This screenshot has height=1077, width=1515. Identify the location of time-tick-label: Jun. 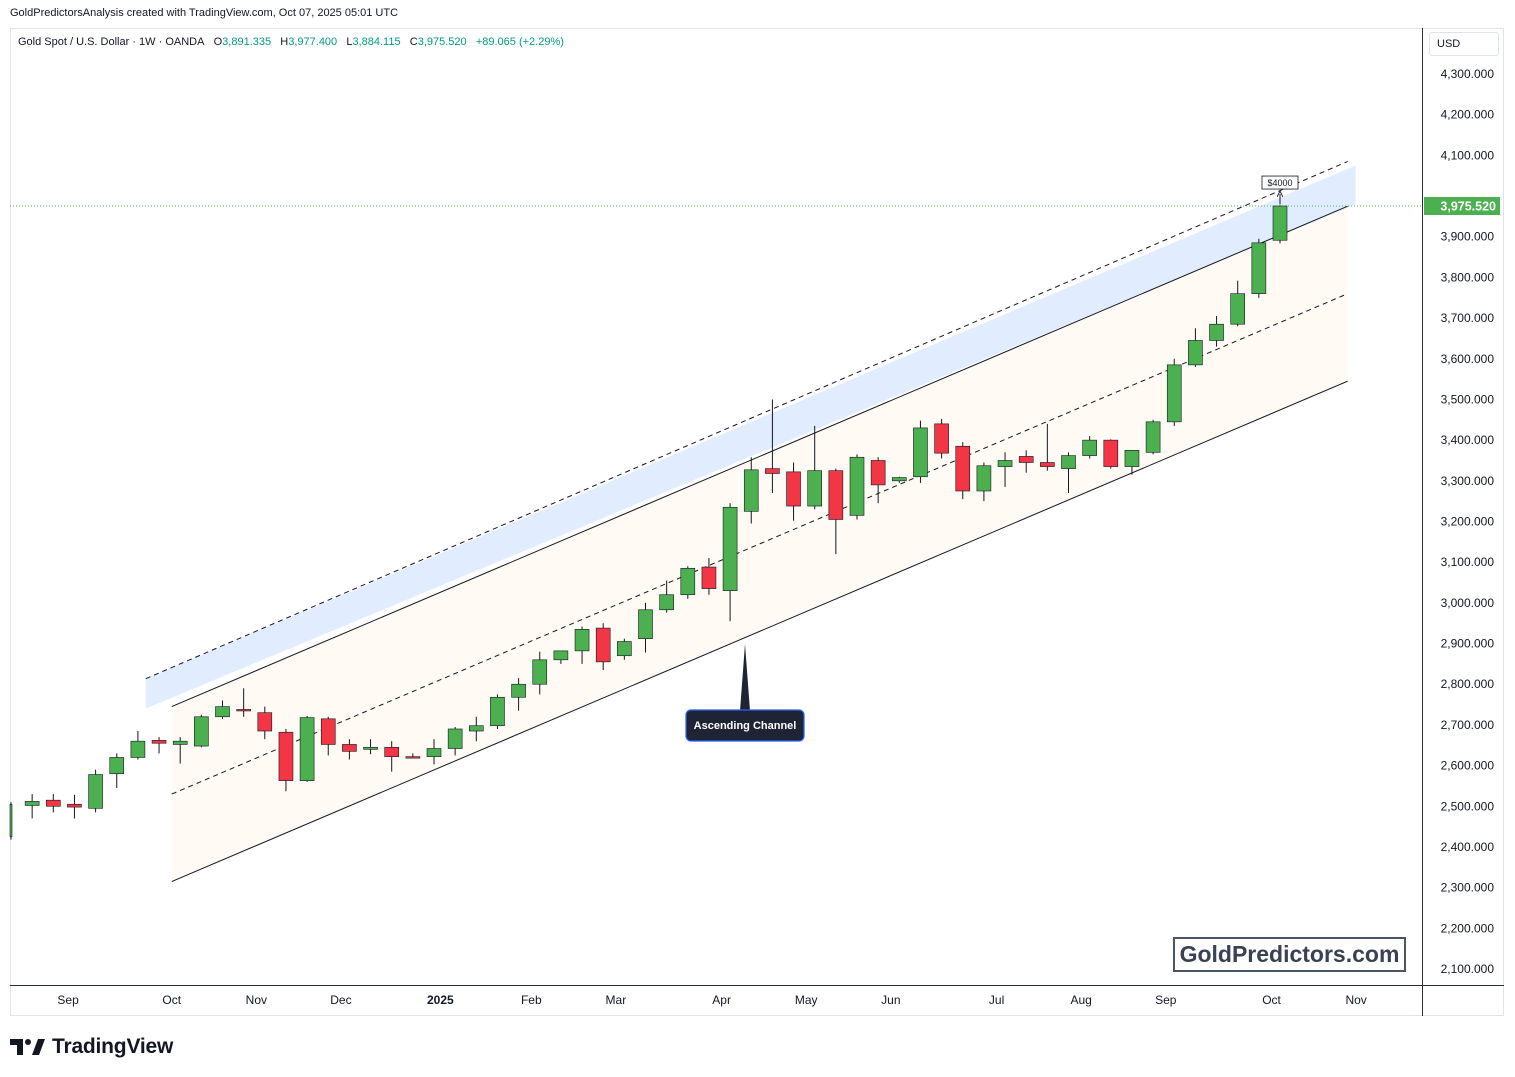
(890, 1000).